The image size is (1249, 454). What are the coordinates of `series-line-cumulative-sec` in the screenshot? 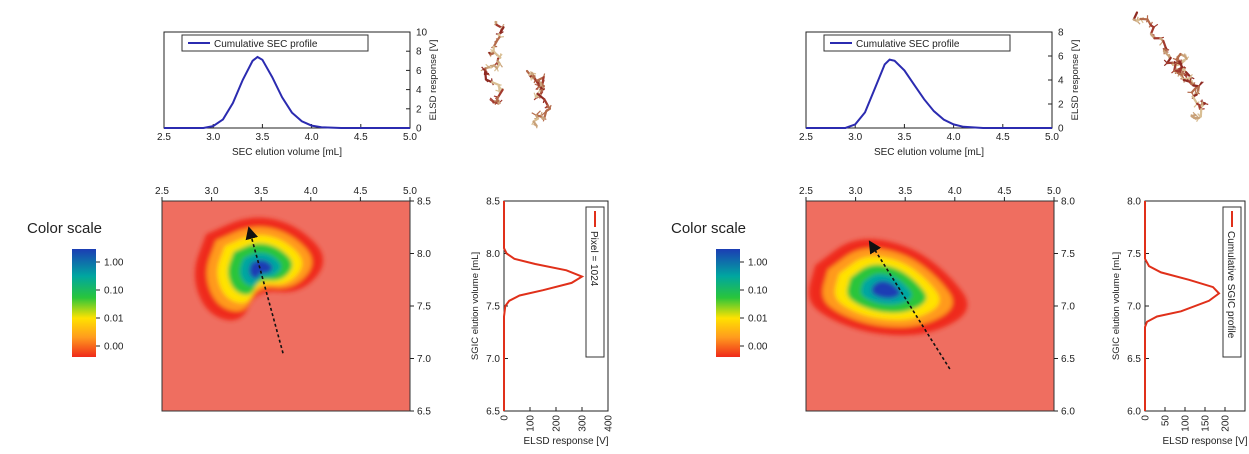 It's located at (929, 93).